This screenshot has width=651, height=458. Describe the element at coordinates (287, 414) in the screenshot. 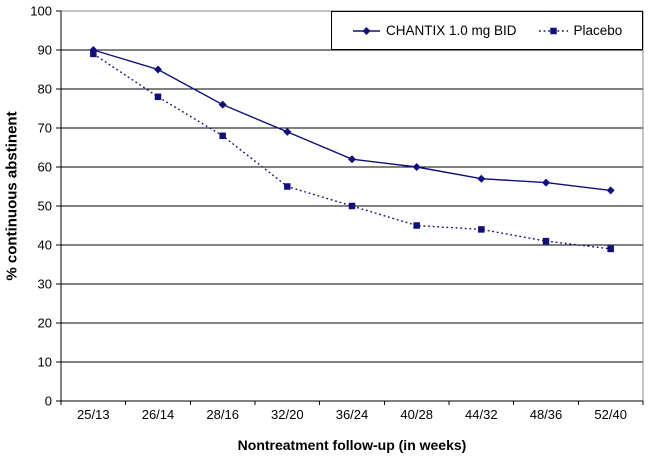

I see `x-tick-label: 32/20` at that location.